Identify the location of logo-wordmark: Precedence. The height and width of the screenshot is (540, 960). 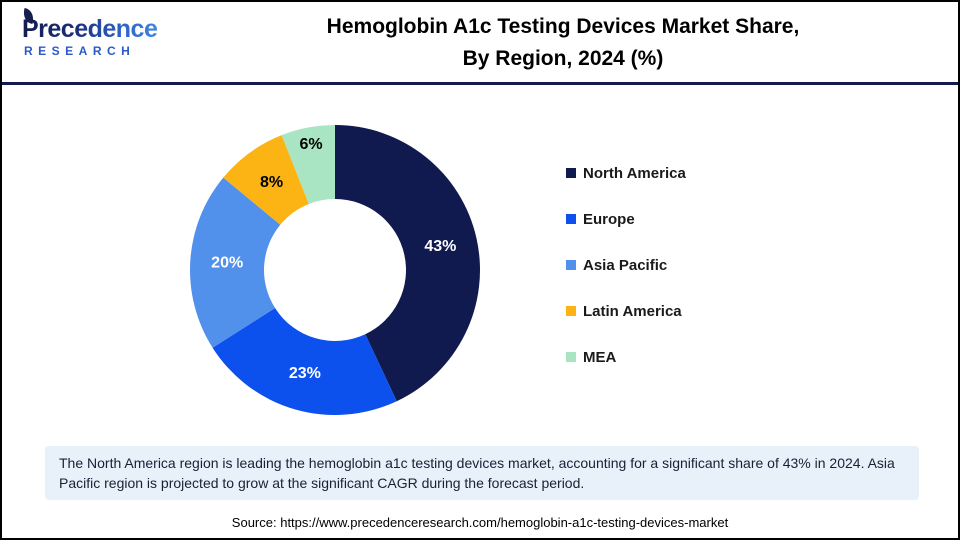
(90, 29).